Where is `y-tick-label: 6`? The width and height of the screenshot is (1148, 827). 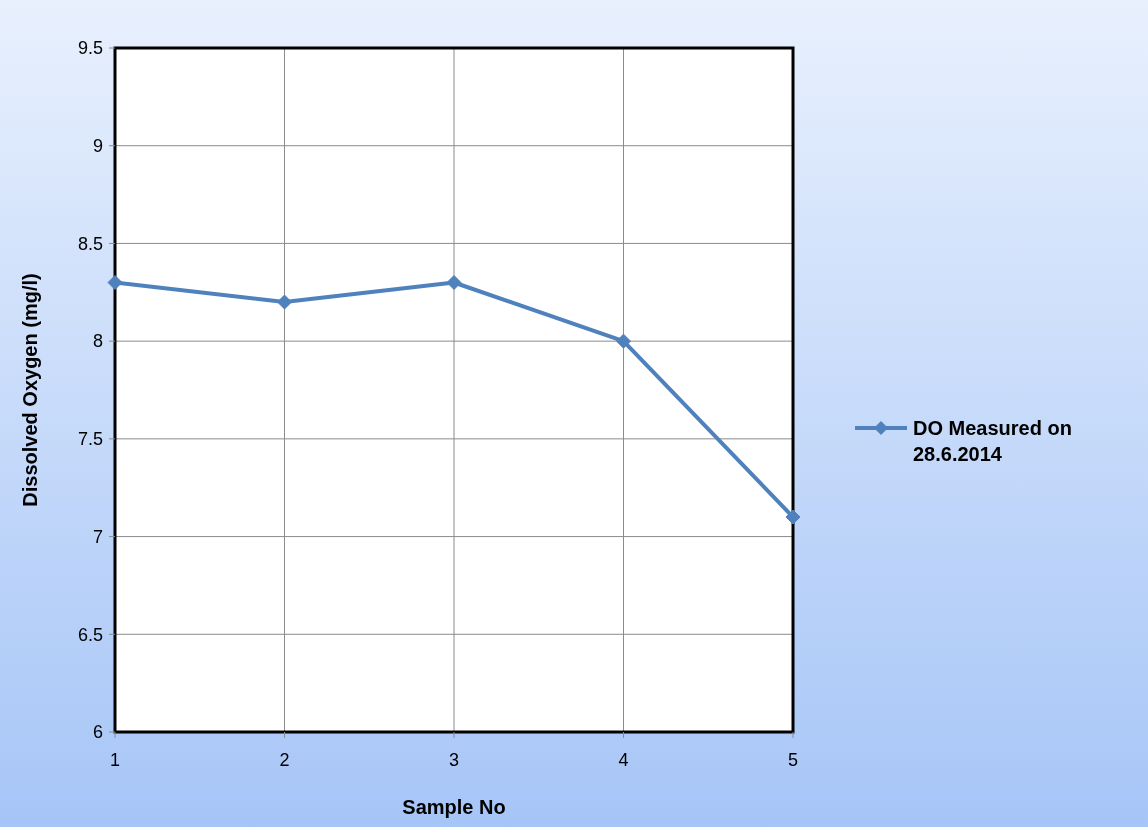 y-tick-label: 6 is located at coordinates (97, 732).